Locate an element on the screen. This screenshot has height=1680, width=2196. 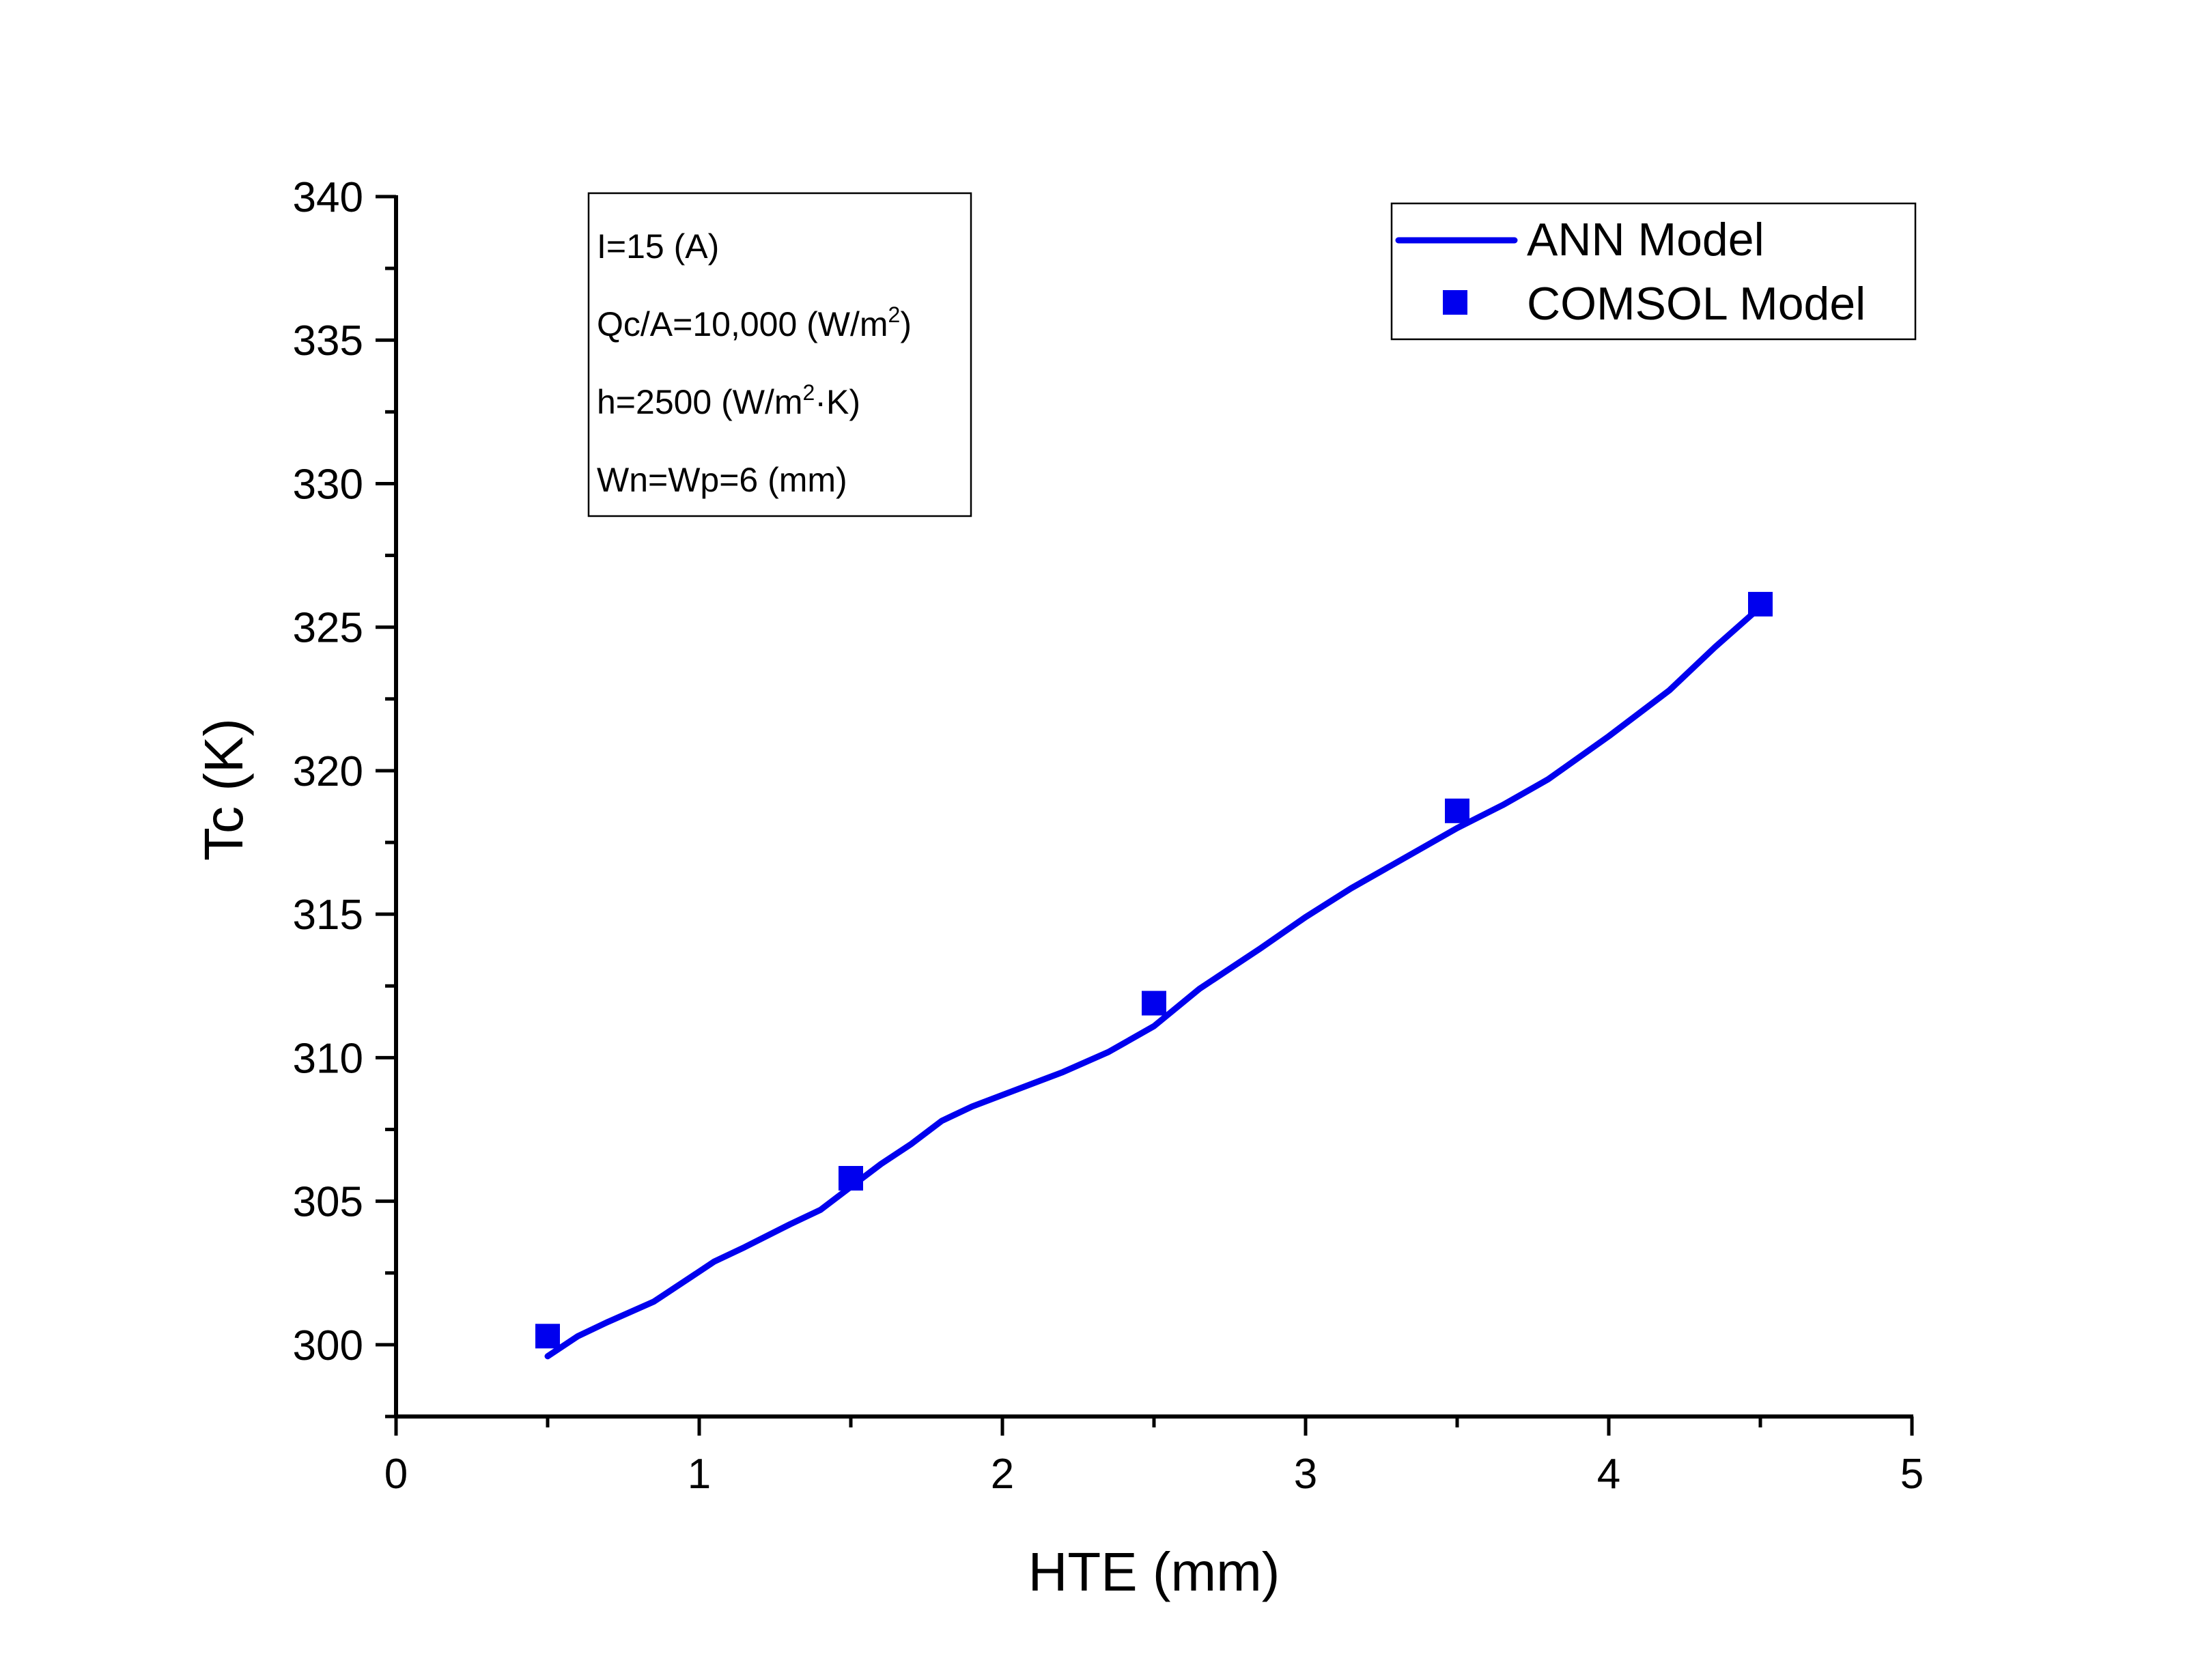
y-tick-label: 310 is located at coordinates (328, 1058).